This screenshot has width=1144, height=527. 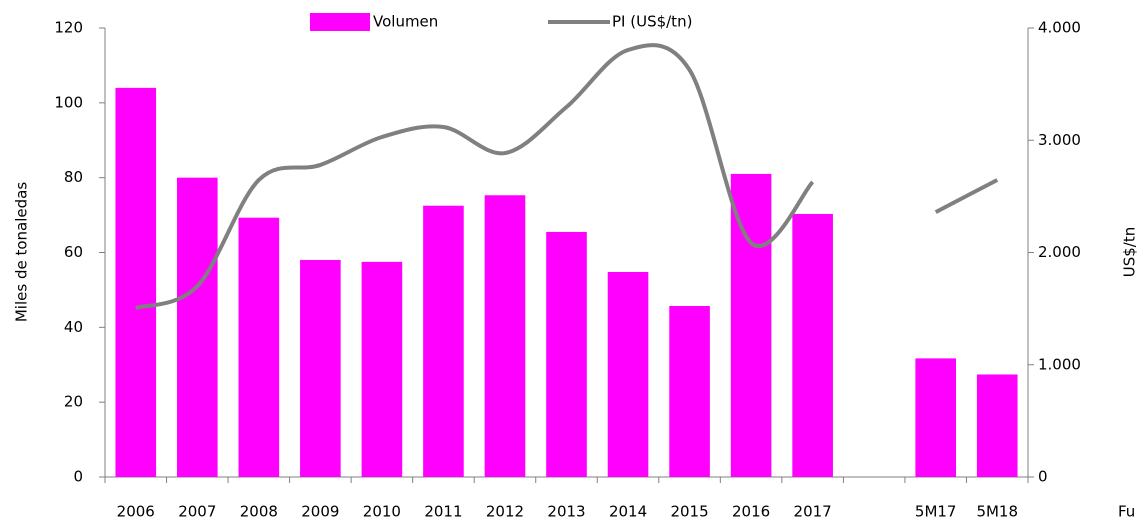 I want to click on legend-swatch, so click(x=340, y=22).